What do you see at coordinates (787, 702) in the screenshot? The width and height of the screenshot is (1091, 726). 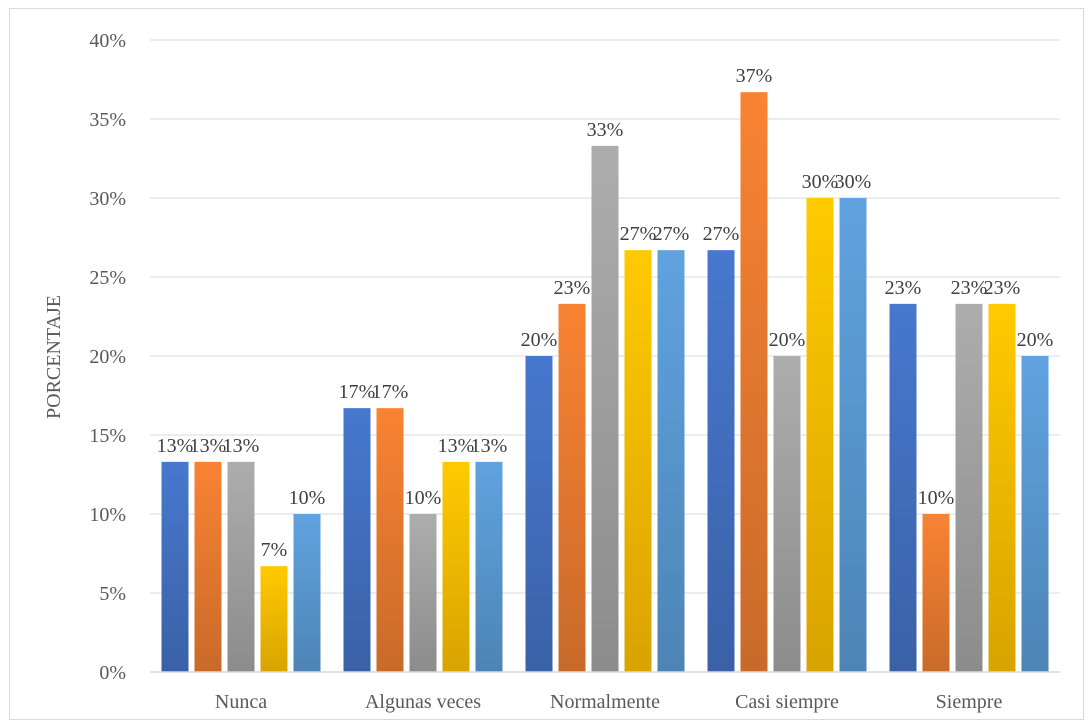 I see `x-tick-label: Casi siempre` at bounding box center [787, 702].